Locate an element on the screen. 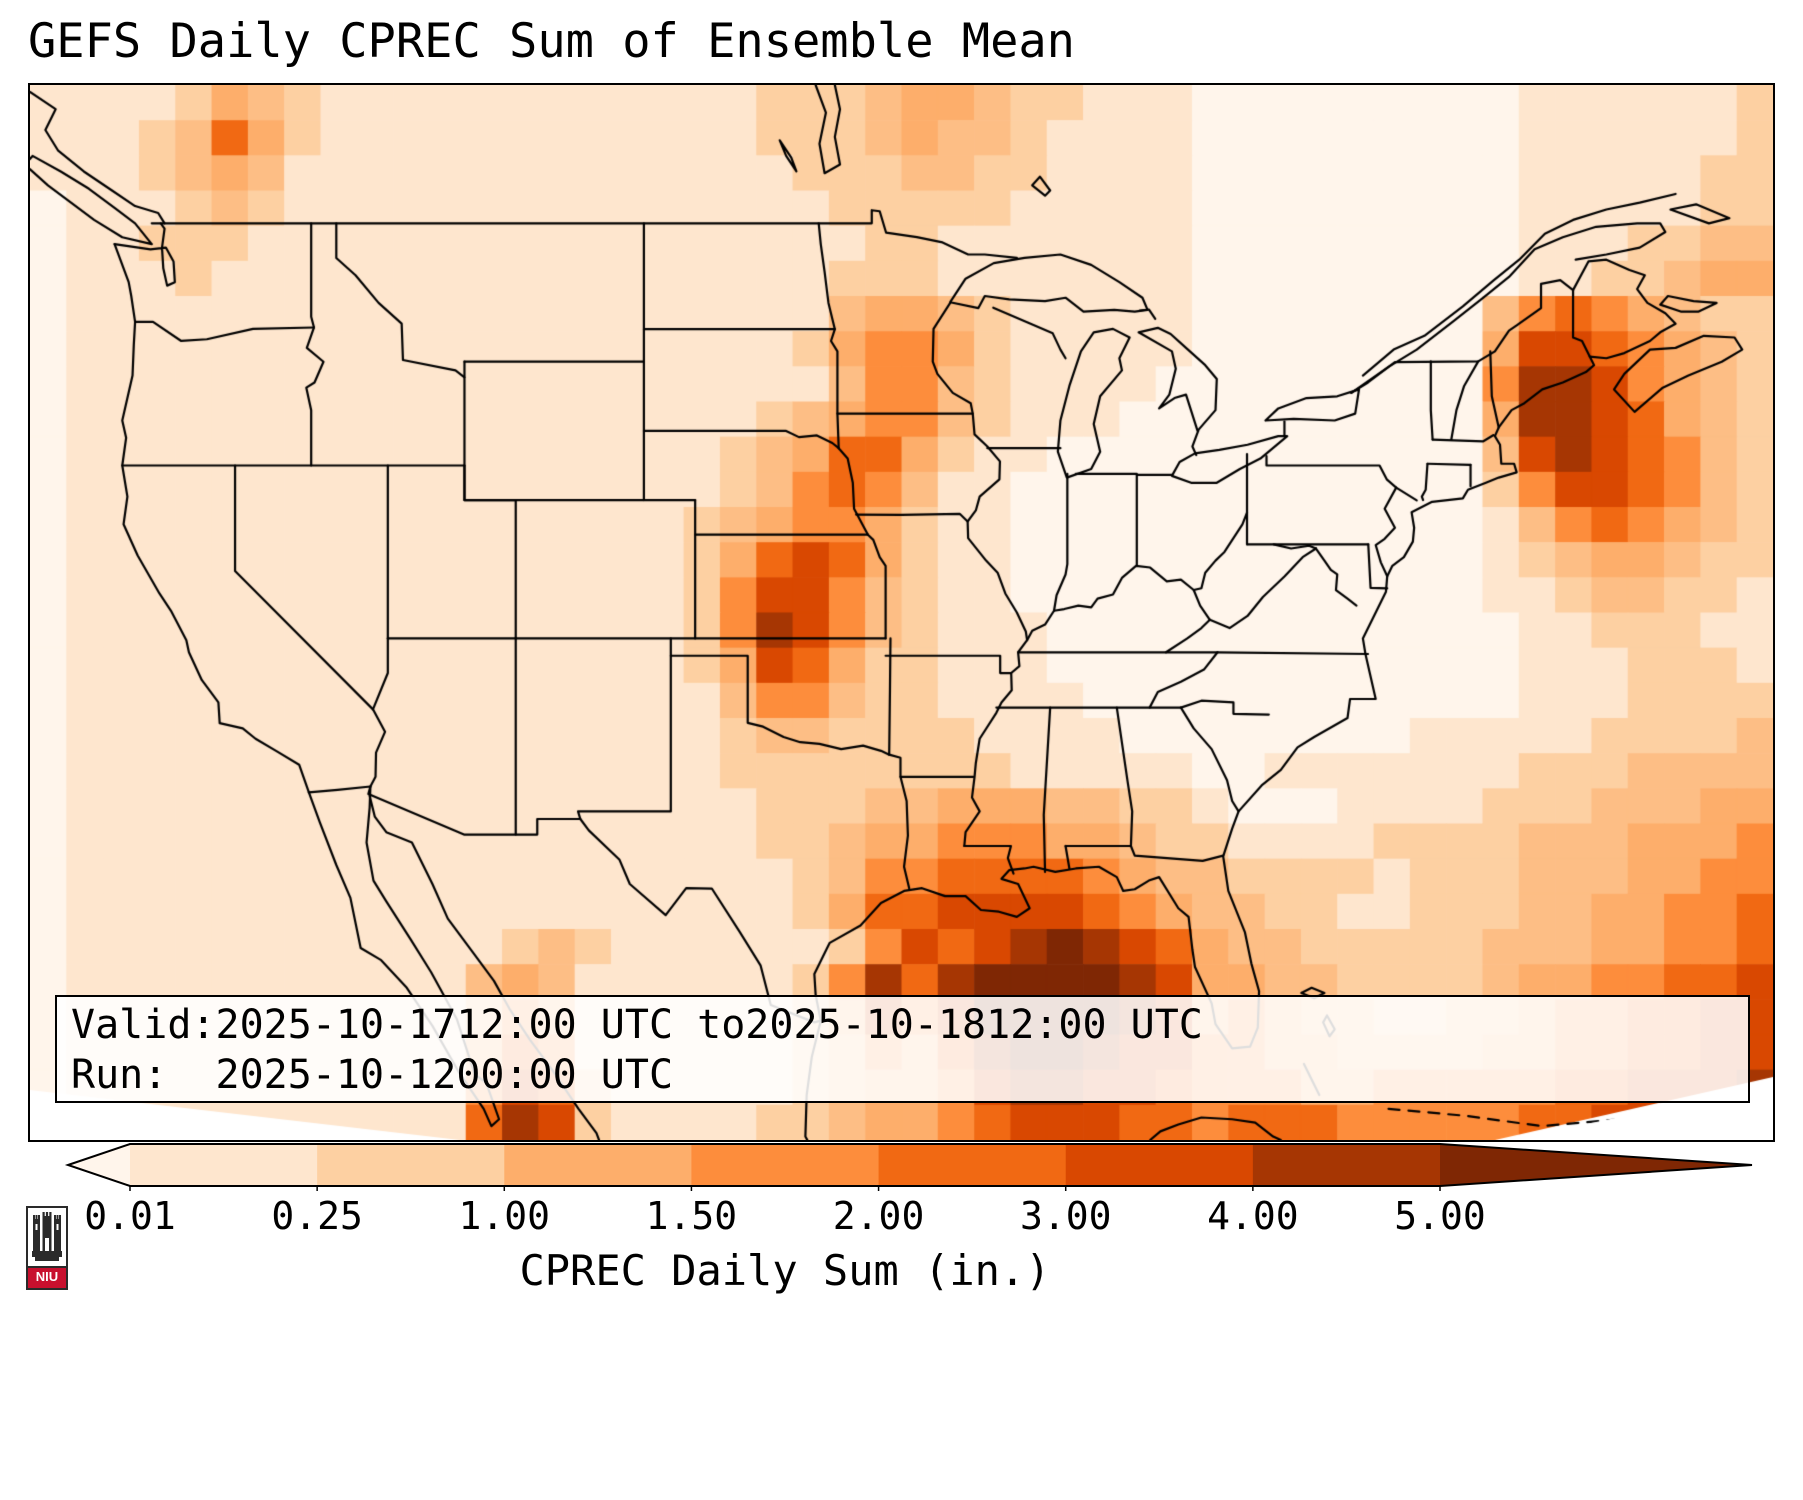  niu-logo: NIU is located at coordinates (47, 1248).